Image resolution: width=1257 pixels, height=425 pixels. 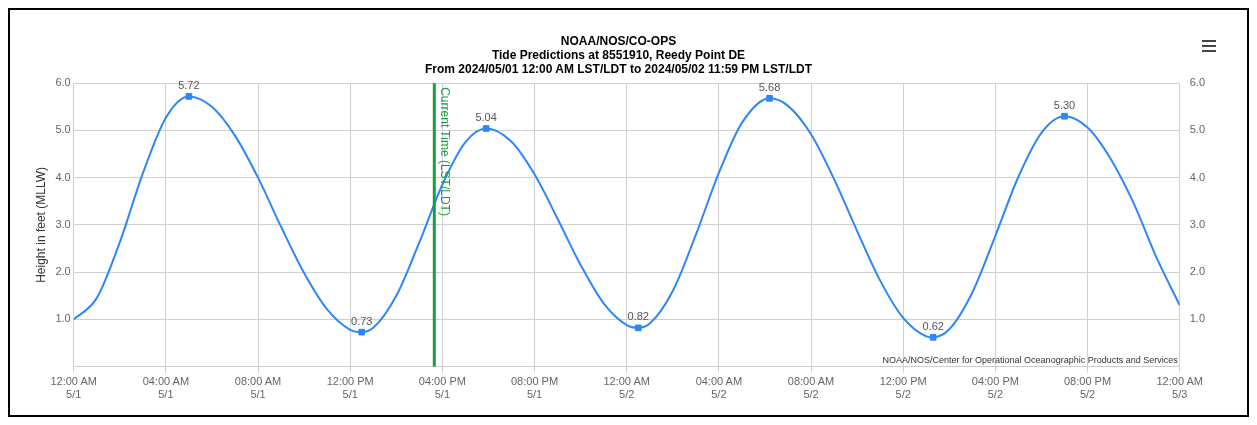 I want to click on y-tick-label: 6.0, so click(x=63, y=82).